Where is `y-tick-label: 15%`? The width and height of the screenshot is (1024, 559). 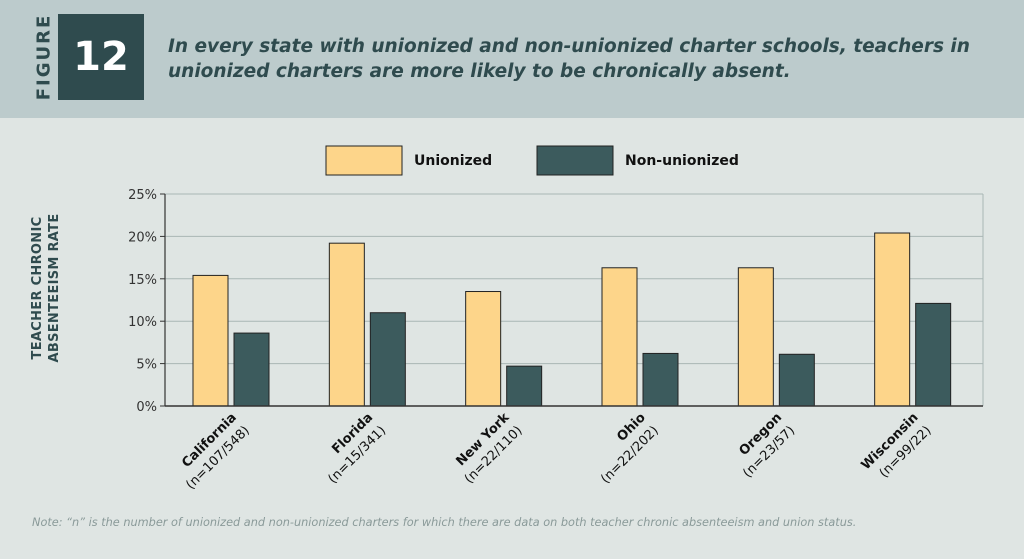
y-tick-label: 15% is located at coordinates (142, 280).